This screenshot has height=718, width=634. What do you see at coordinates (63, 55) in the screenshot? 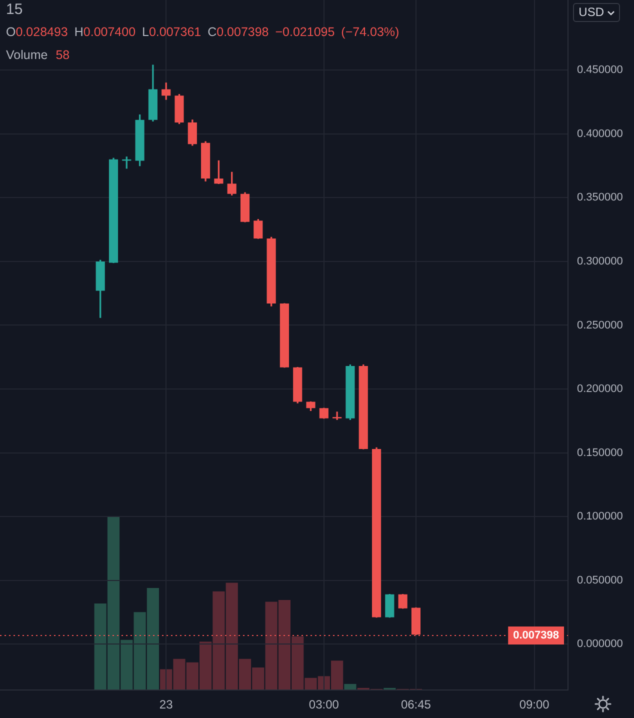
I see `text: 58` at bounding box center [63, 55].